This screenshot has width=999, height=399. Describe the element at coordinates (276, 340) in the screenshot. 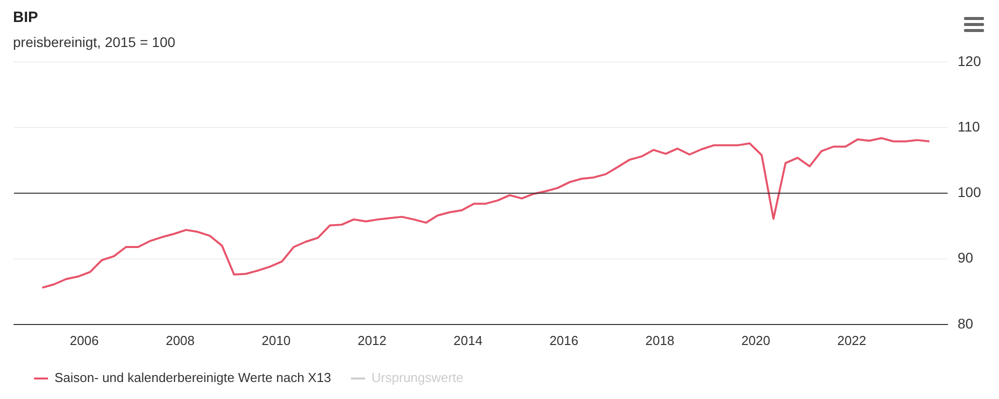

I see `x-tick-label: 2010` at that location.